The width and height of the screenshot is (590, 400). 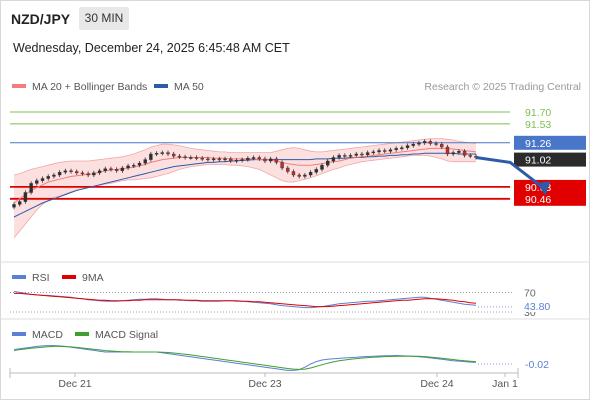 What do you see at coordinates (550, 159) in the screenshot?
I see `last-price-tag` at bounding box center [550, 159].